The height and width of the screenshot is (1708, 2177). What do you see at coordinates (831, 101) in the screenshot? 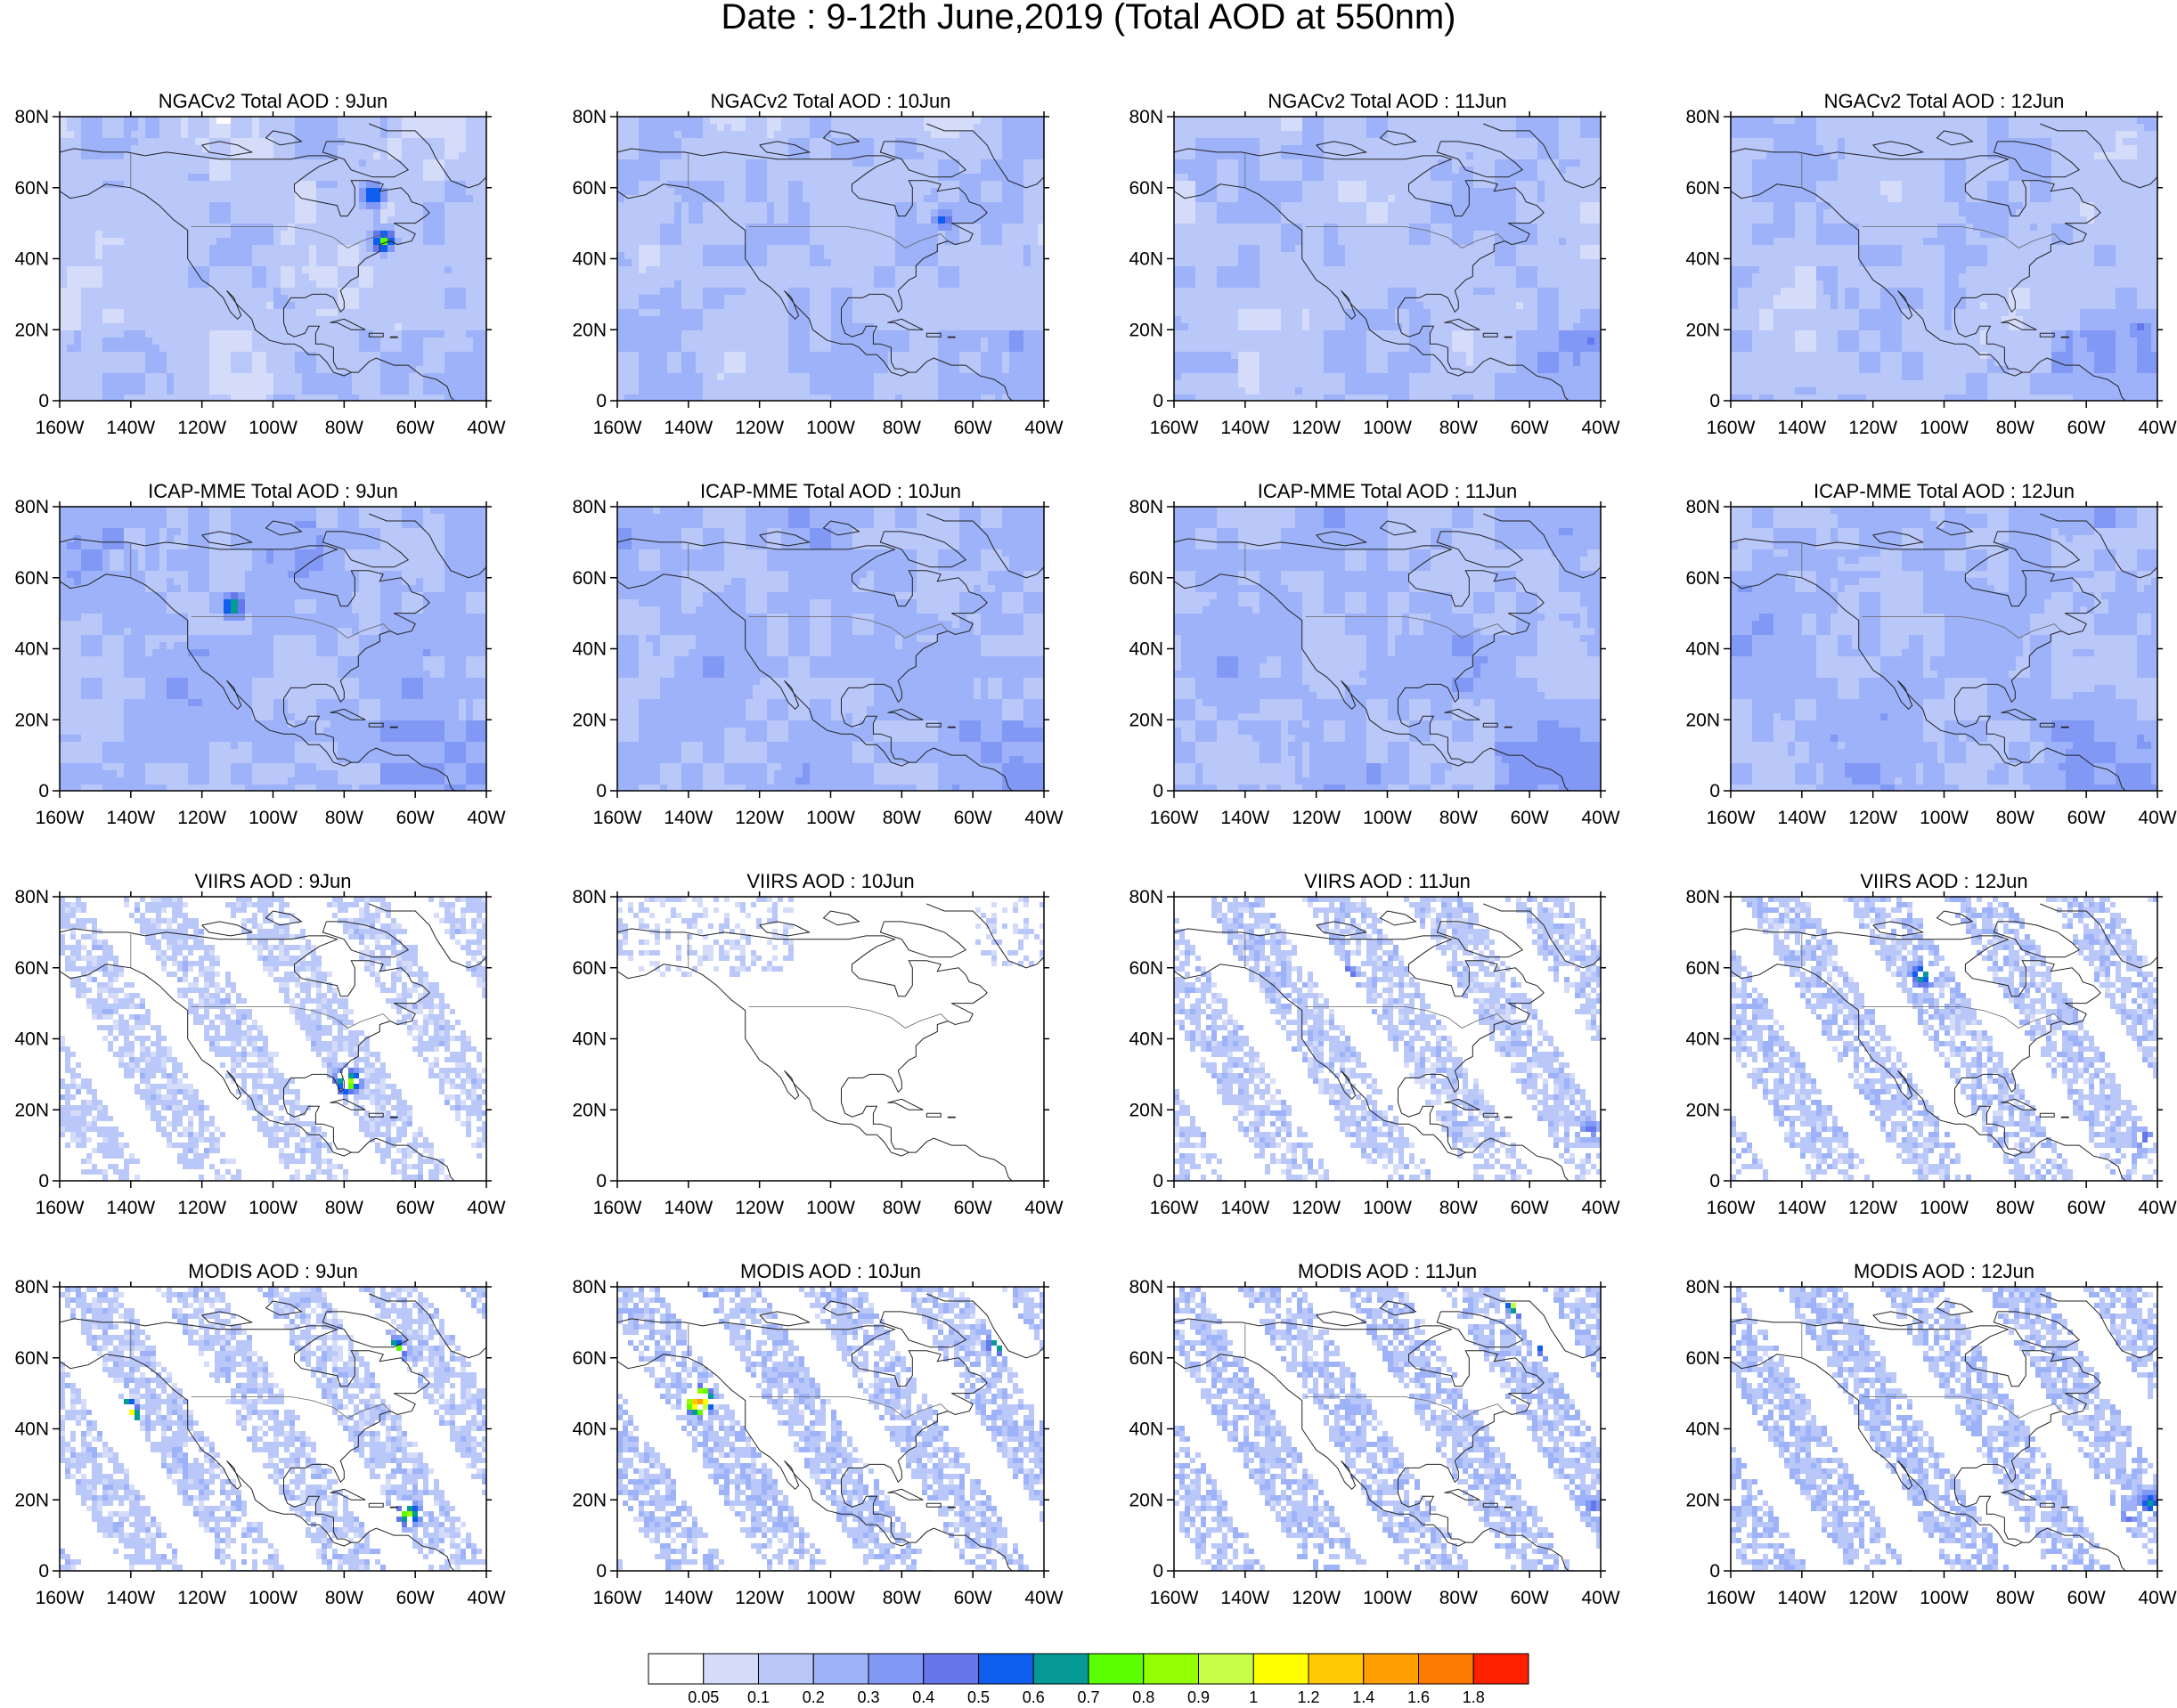
I see `panel-title: NGACv2 Total AOD : 10Jun` at bounding box center [831, 101].